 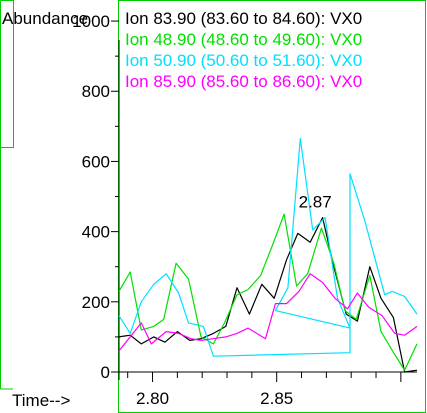 What do you see at coordinates (243, 60) in the screenshot?
I see `legend-entry-3: Ion 50.90 (50.60 to 51.60): VX0` at bounding box center [243, 60].